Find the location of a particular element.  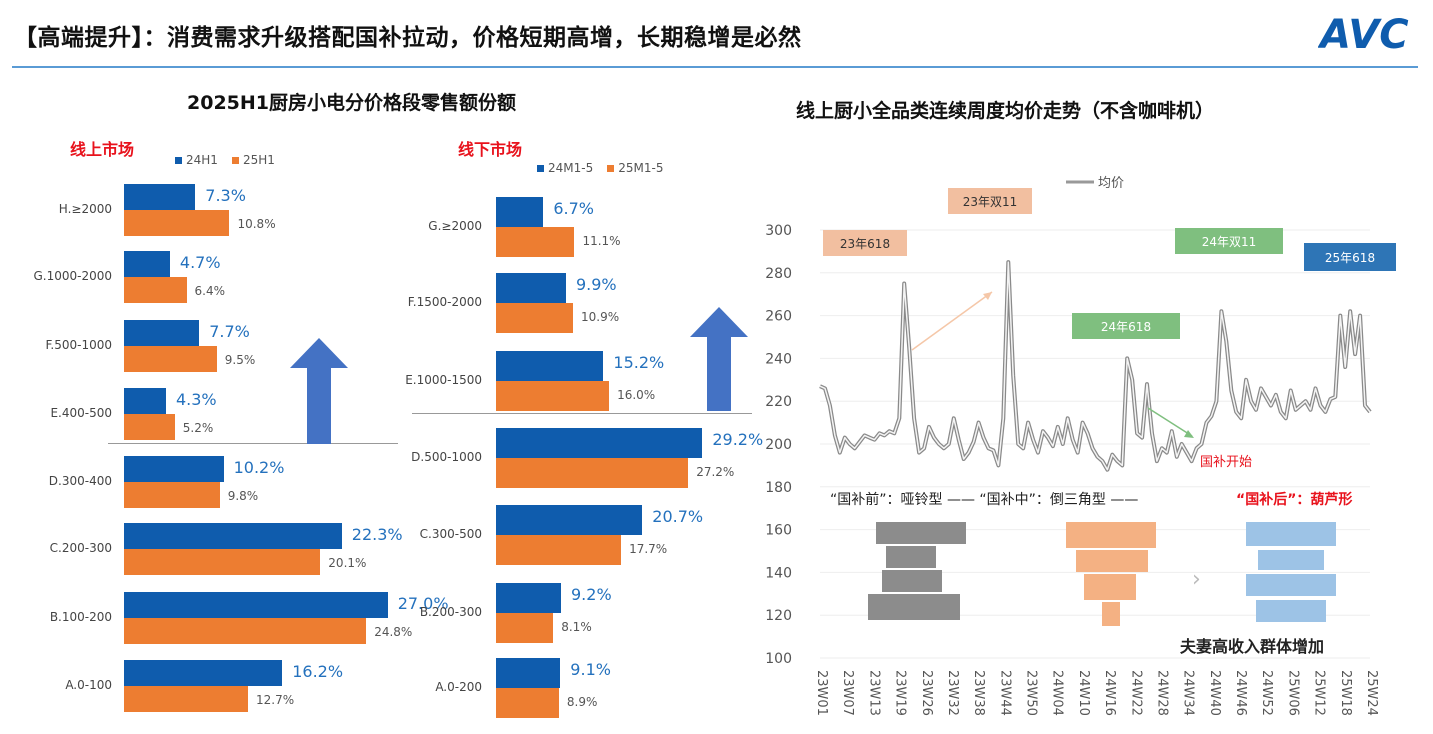

x-tick-label: 24W04 is located at coordinates (1057, 693).